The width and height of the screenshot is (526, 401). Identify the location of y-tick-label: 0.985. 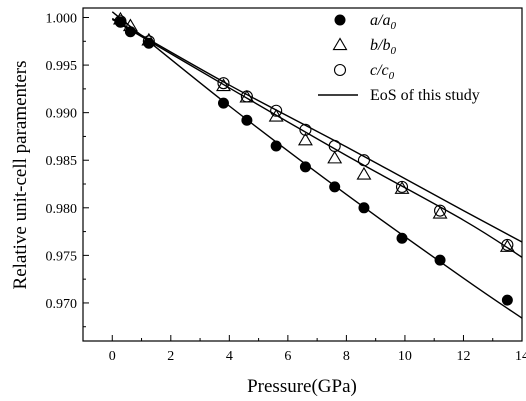
(62, 161).